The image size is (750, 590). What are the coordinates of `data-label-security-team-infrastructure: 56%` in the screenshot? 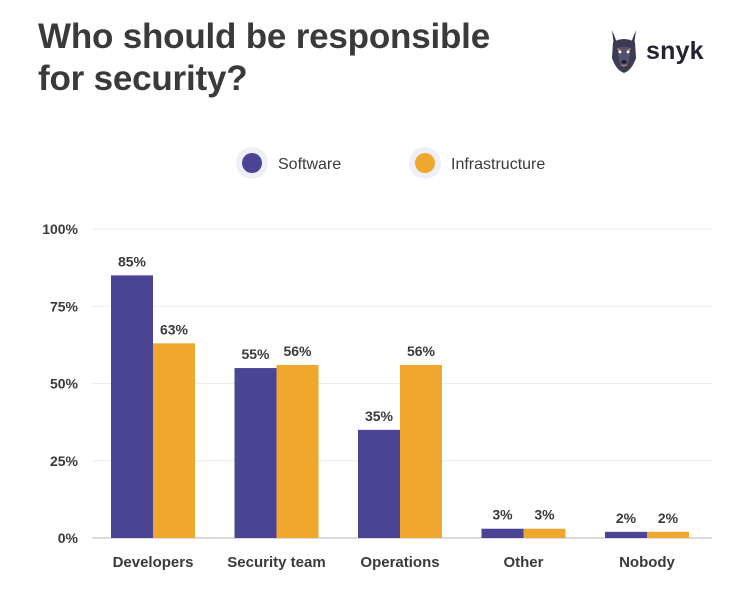 It's located at (297, 351).